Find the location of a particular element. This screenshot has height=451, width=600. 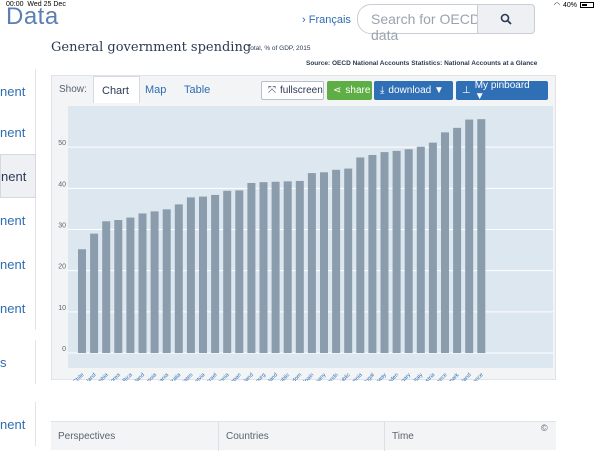

download-label: download ▼ is located at coordinates (416, 90).